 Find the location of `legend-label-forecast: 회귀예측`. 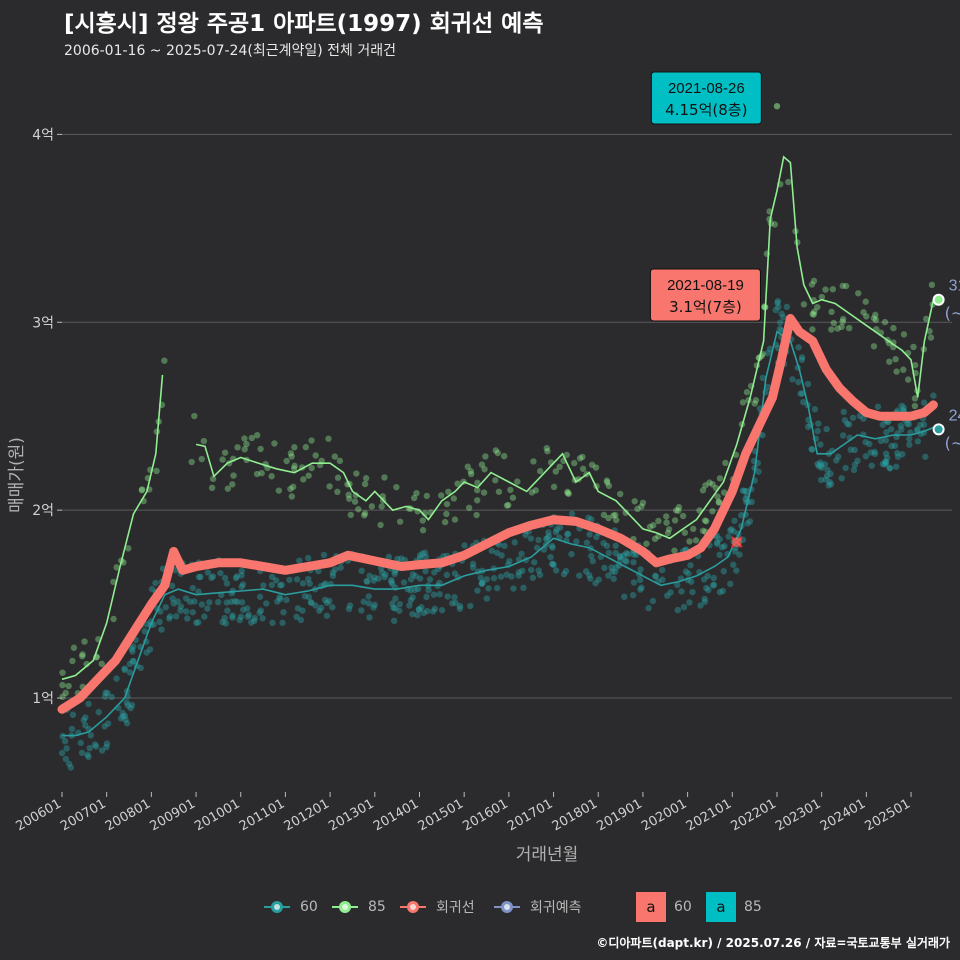

legend-label-forecast: 회귀예측 is located at coordinates (556, 908).